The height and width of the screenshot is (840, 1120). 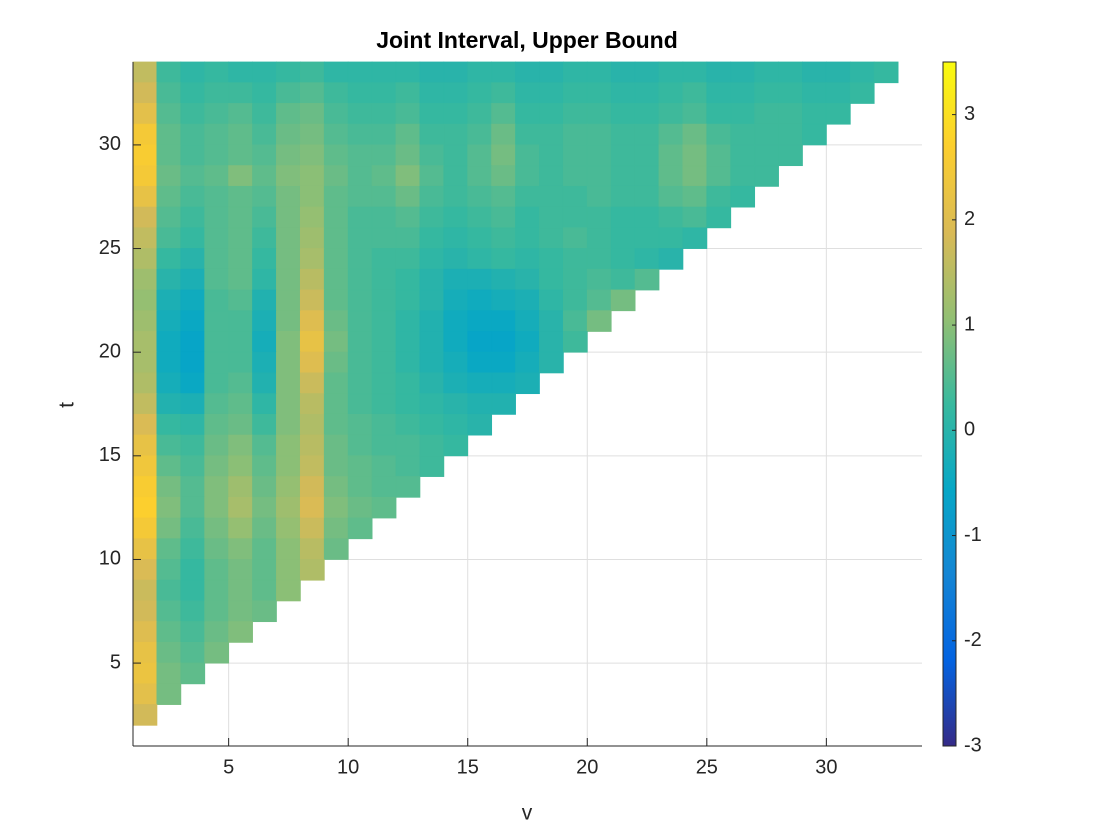 I want to click on chart-title: Joint Interval, Upper Bound, so click(x=527, y=40).